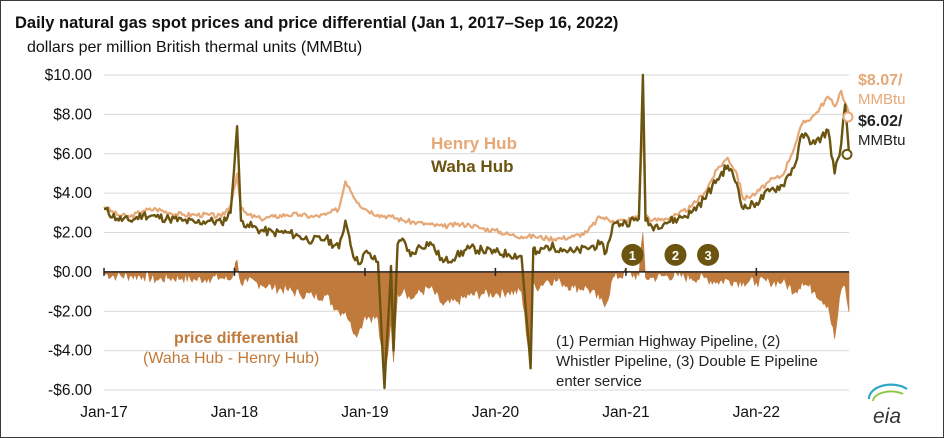  I want to click on eia-logo: eia, so click(887, 405).